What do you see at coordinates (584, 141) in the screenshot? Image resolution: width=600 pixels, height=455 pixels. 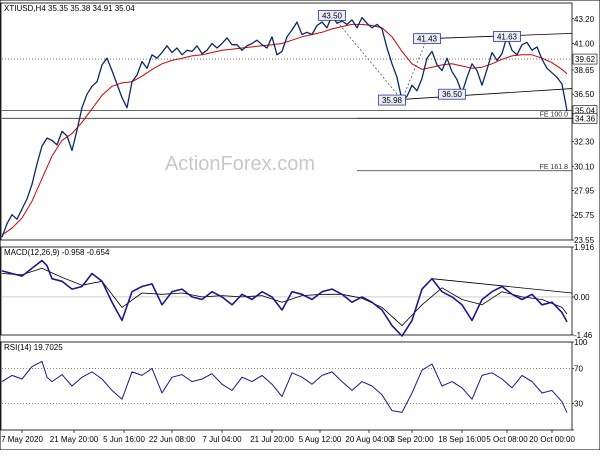 I see `price-ytick-label: 32.30` at bounding box center [584, 141].